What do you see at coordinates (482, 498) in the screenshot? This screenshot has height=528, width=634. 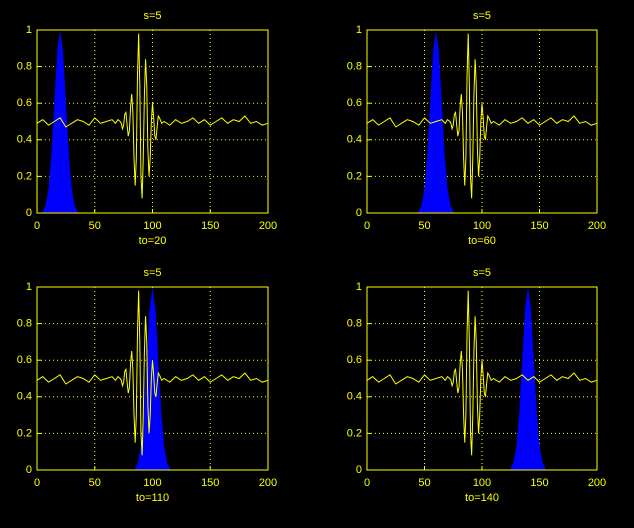 I see `x-axis-label: to=140` at bounding box center [482, 498].